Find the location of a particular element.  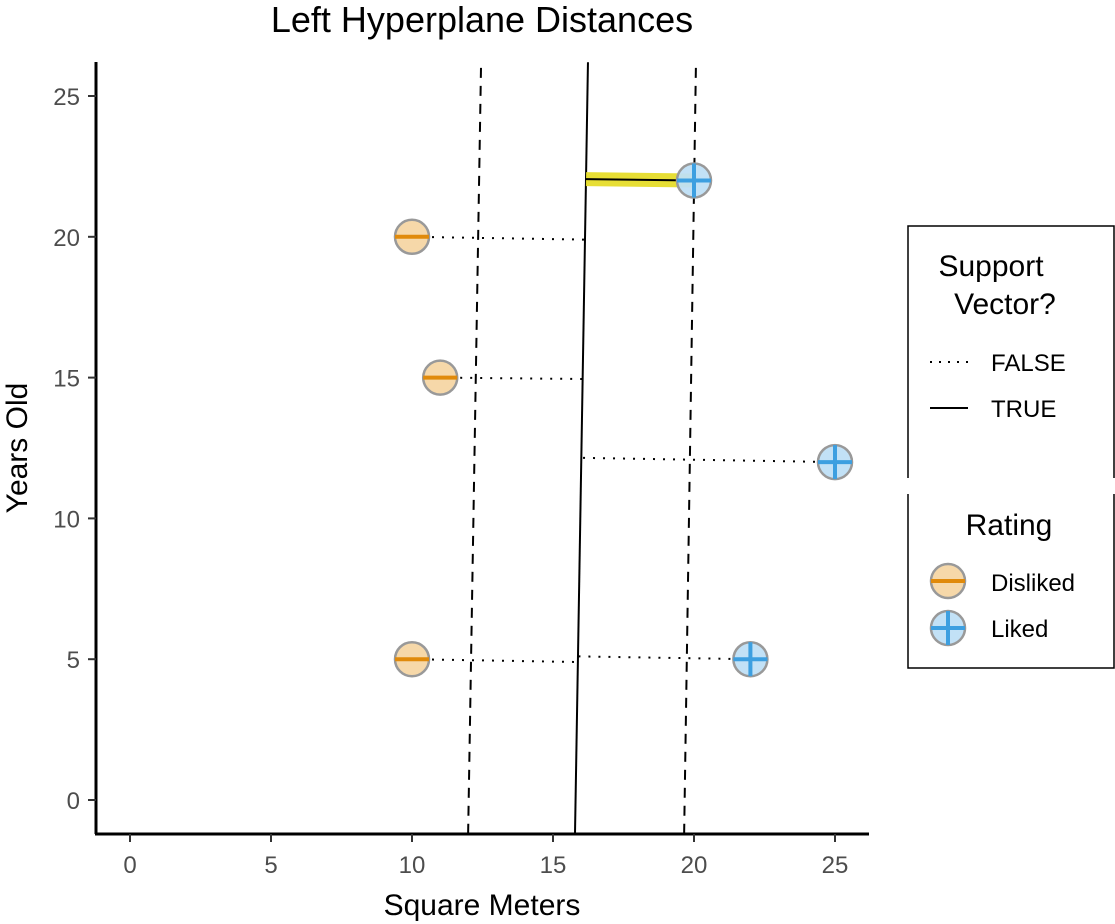

x-tick-label-15: 15 is located at coordinates (553, 865).